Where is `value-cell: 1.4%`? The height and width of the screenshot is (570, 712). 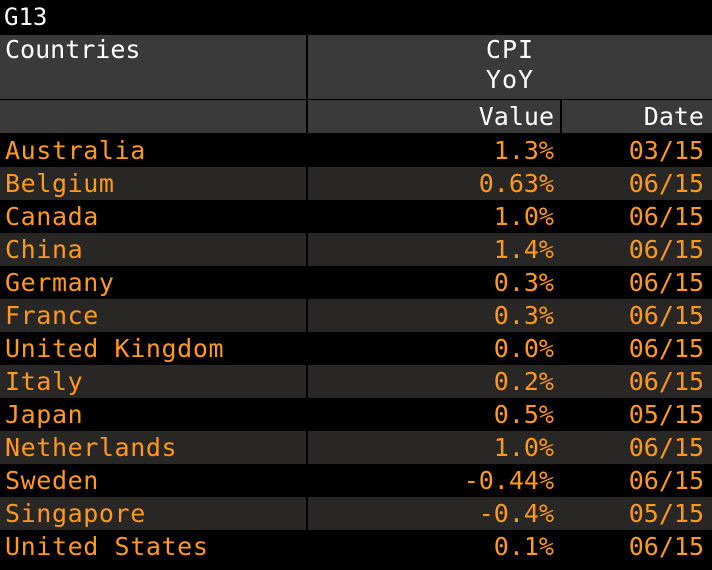
value-cell: 1.4% is located at coordinates (523, 249).